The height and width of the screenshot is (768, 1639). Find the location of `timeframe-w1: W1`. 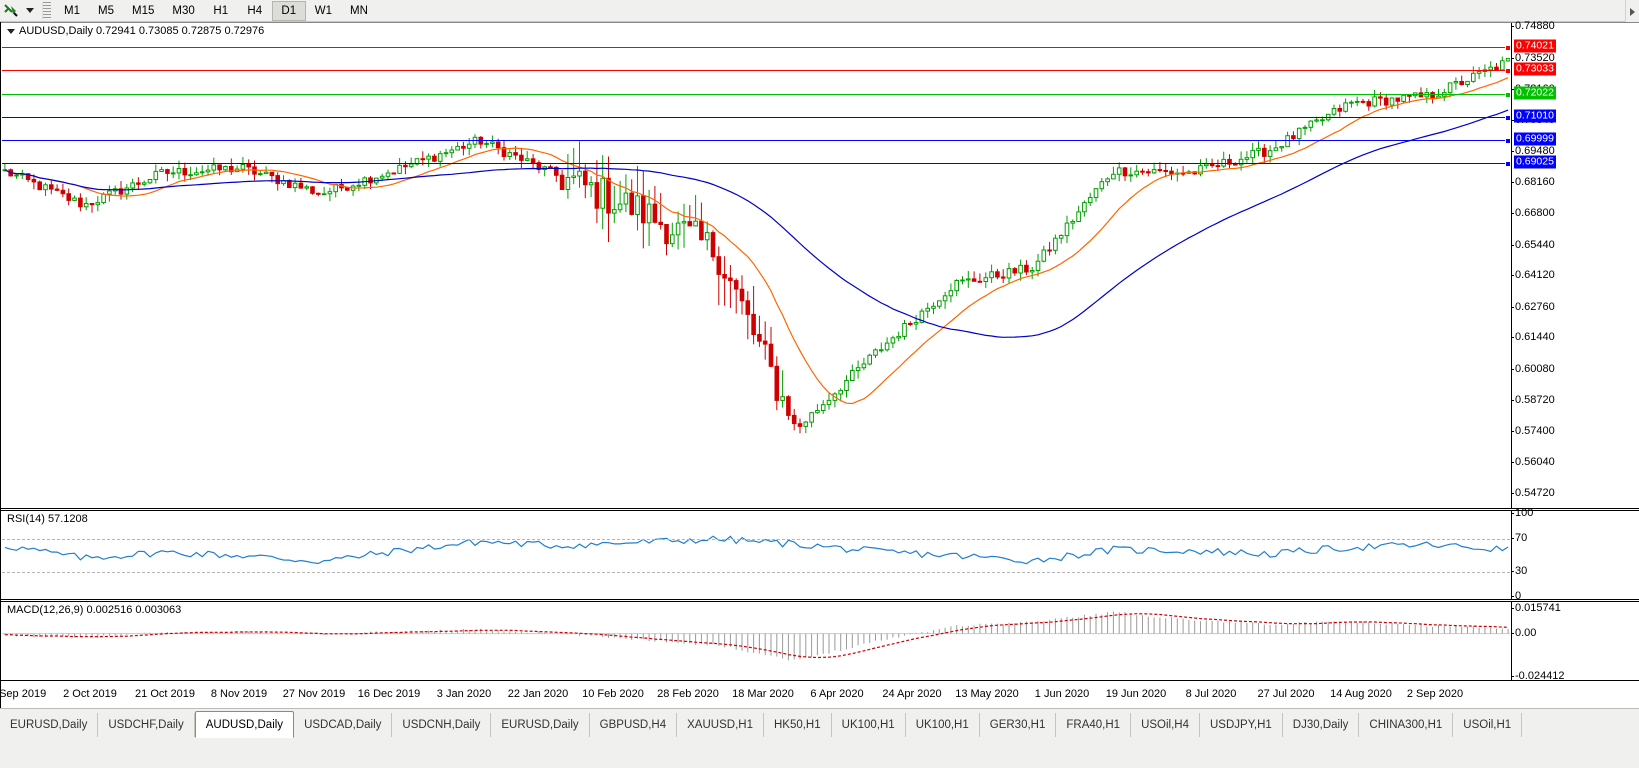

timeframe-w1: W1 is located at coordinates (323, 10).